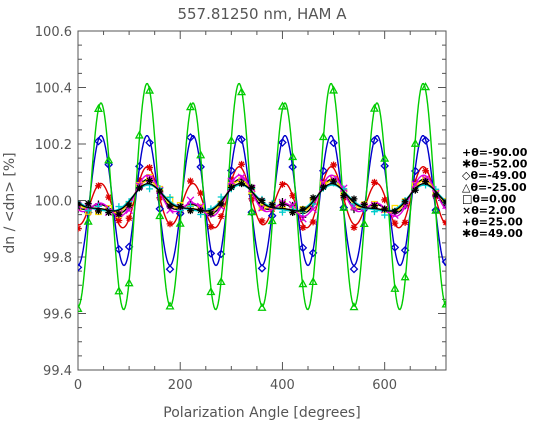 The width and height of the screenshot is (550, 423). Describe the element at coordinates (57, 315) in the screenshot. I see `y-tick-label: 99.6` at that location.